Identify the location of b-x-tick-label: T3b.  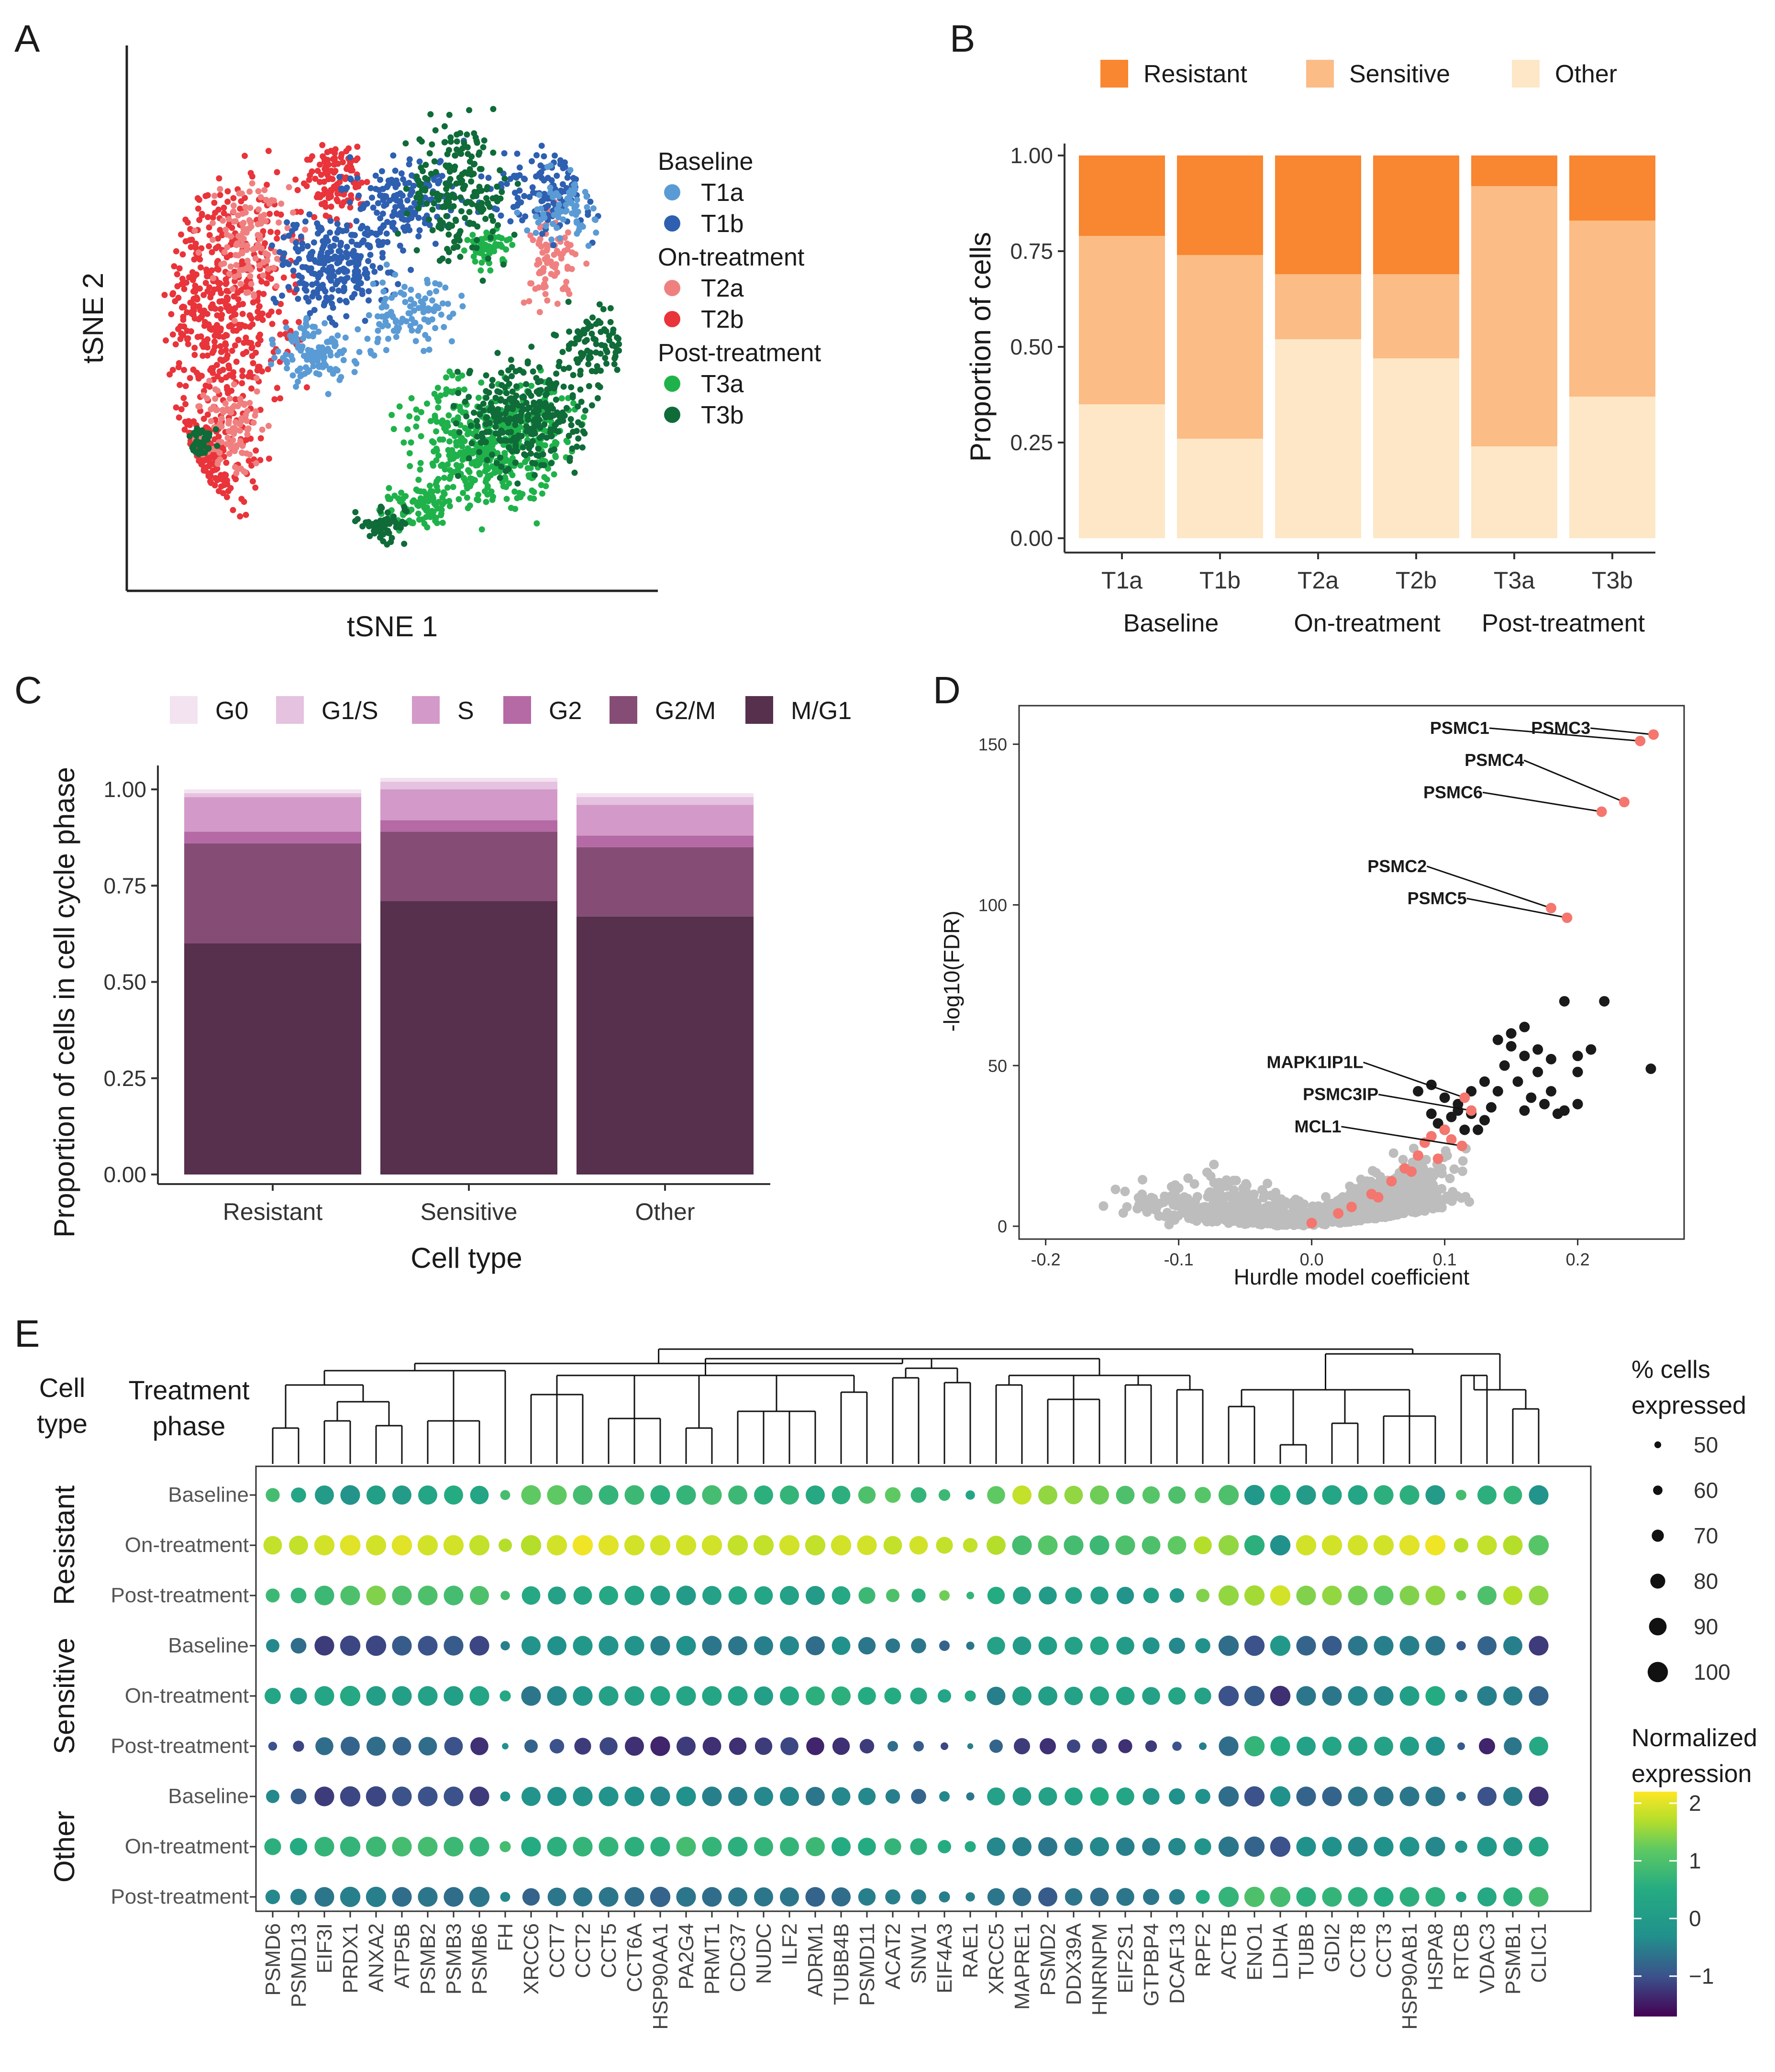
(1612, 580).